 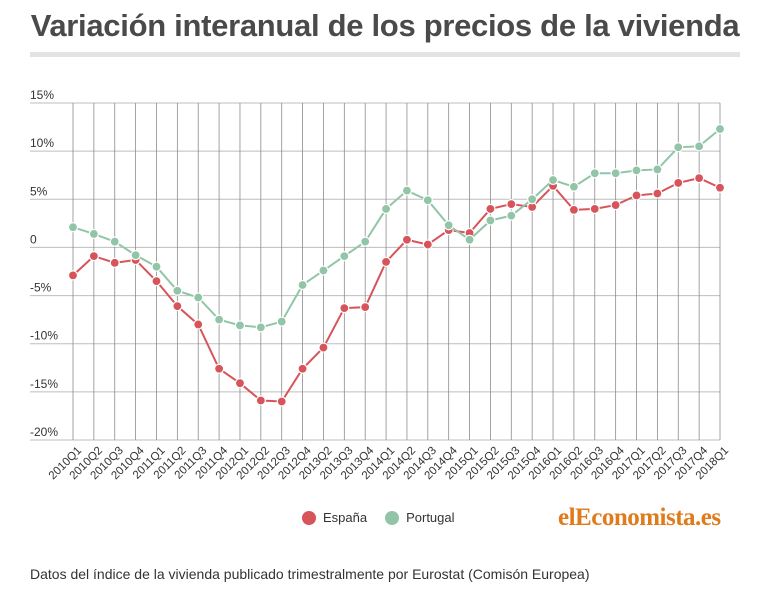 What do you see at coordinates (309, 517) in the screenshot?
I see `legend-marker-espana` at bounding box center [309, 517].